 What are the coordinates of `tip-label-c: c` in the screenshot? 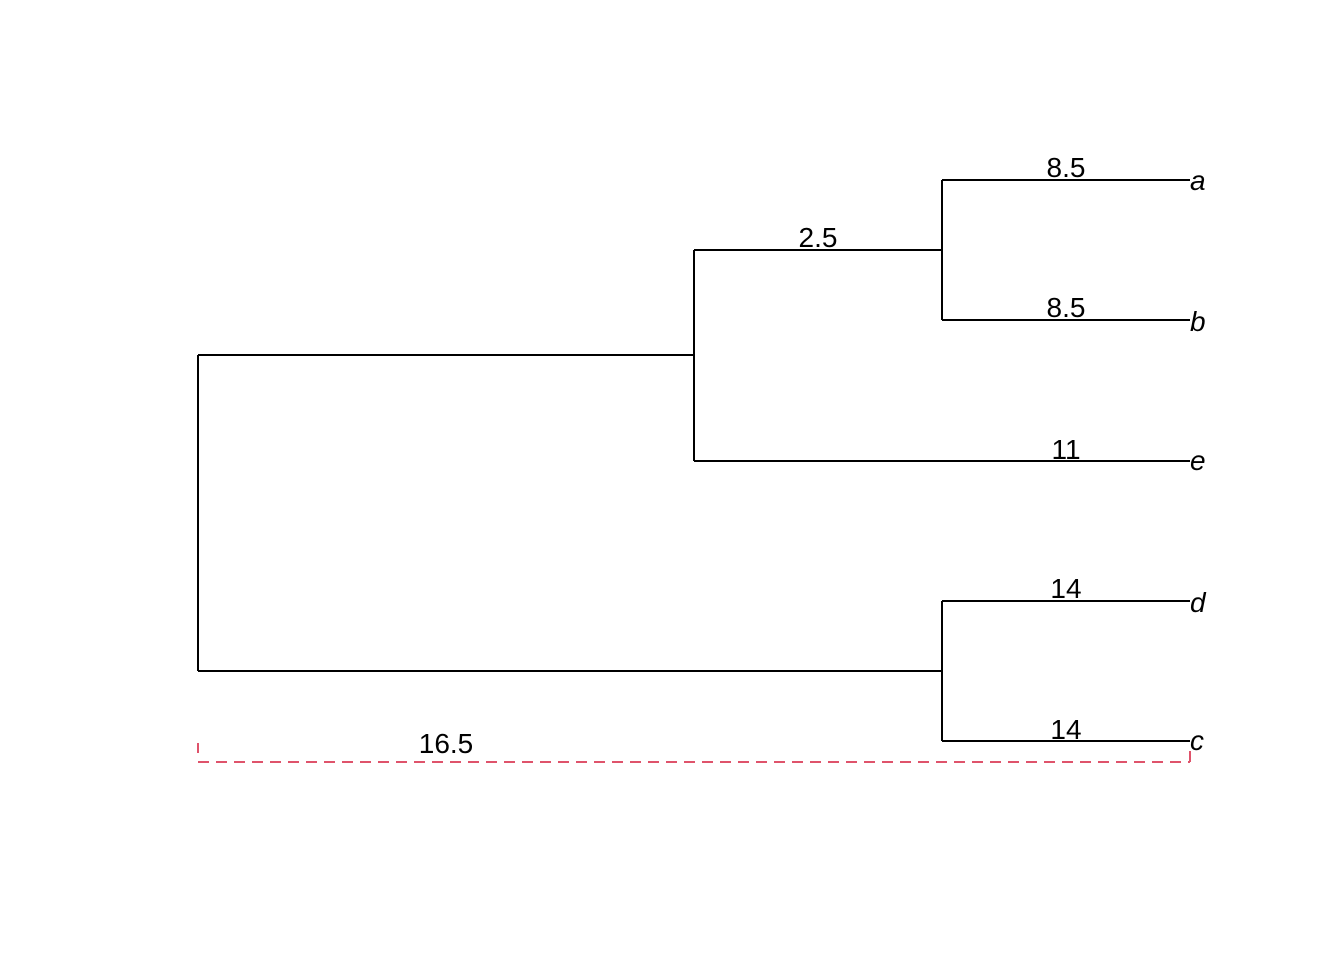 It's located at (1197, 740).